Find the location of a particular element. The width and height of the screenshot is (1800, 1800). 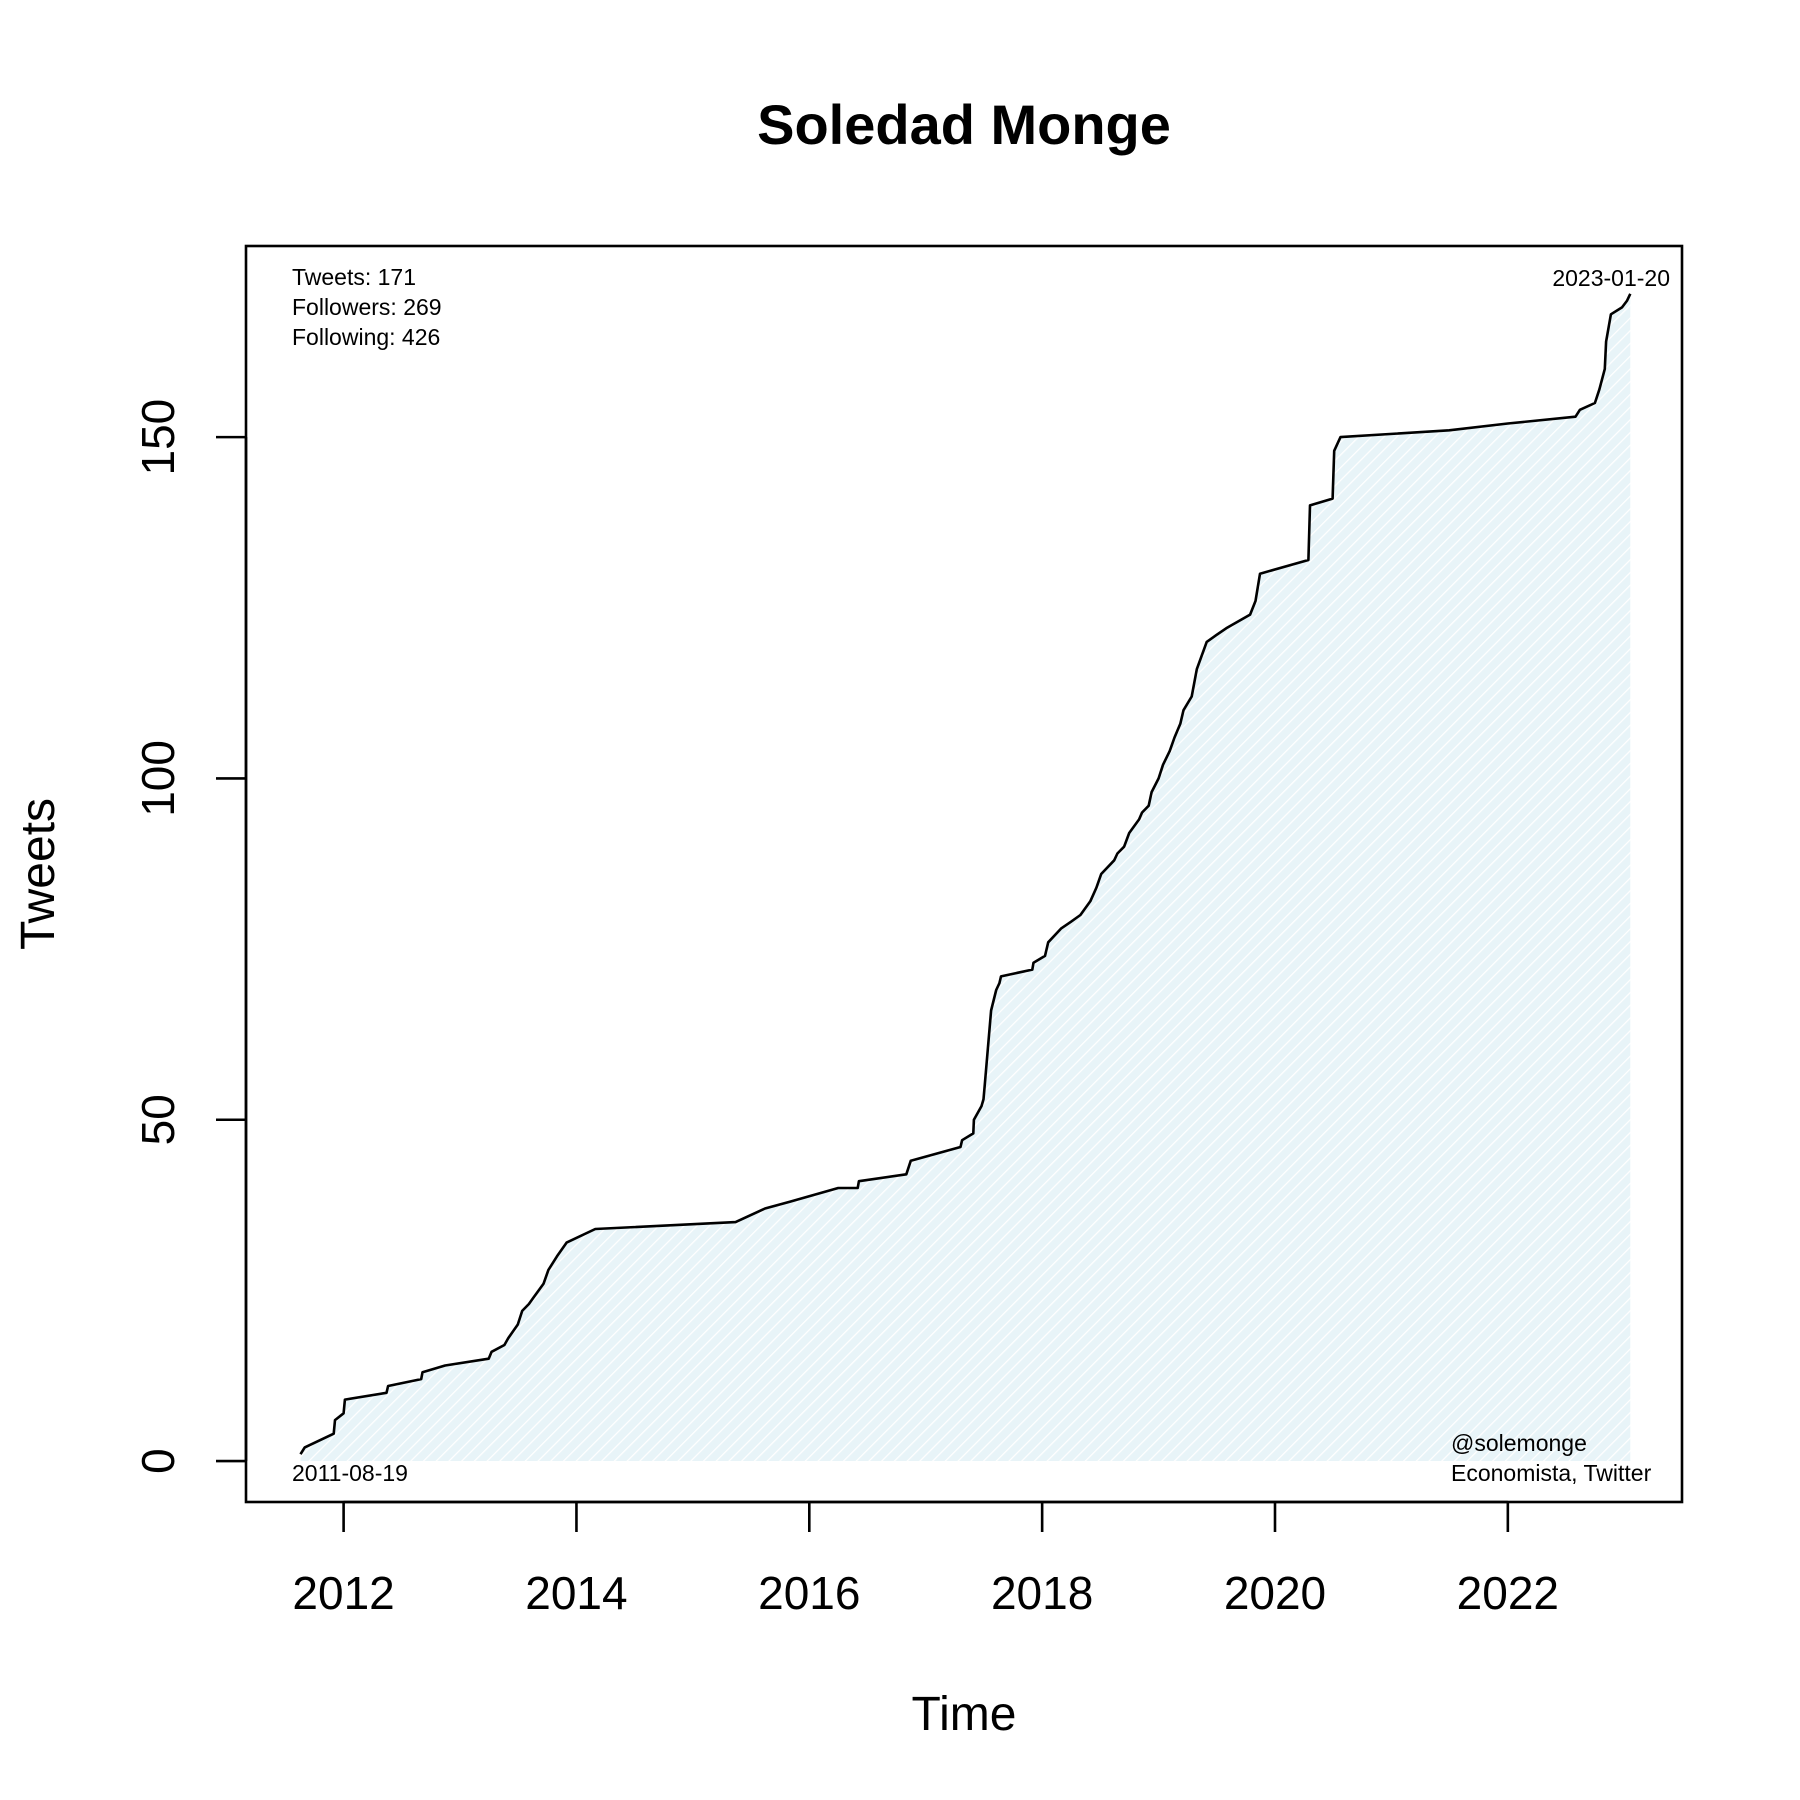

twitter-handle: @solemonge is located at coordinates (1519, 1443).